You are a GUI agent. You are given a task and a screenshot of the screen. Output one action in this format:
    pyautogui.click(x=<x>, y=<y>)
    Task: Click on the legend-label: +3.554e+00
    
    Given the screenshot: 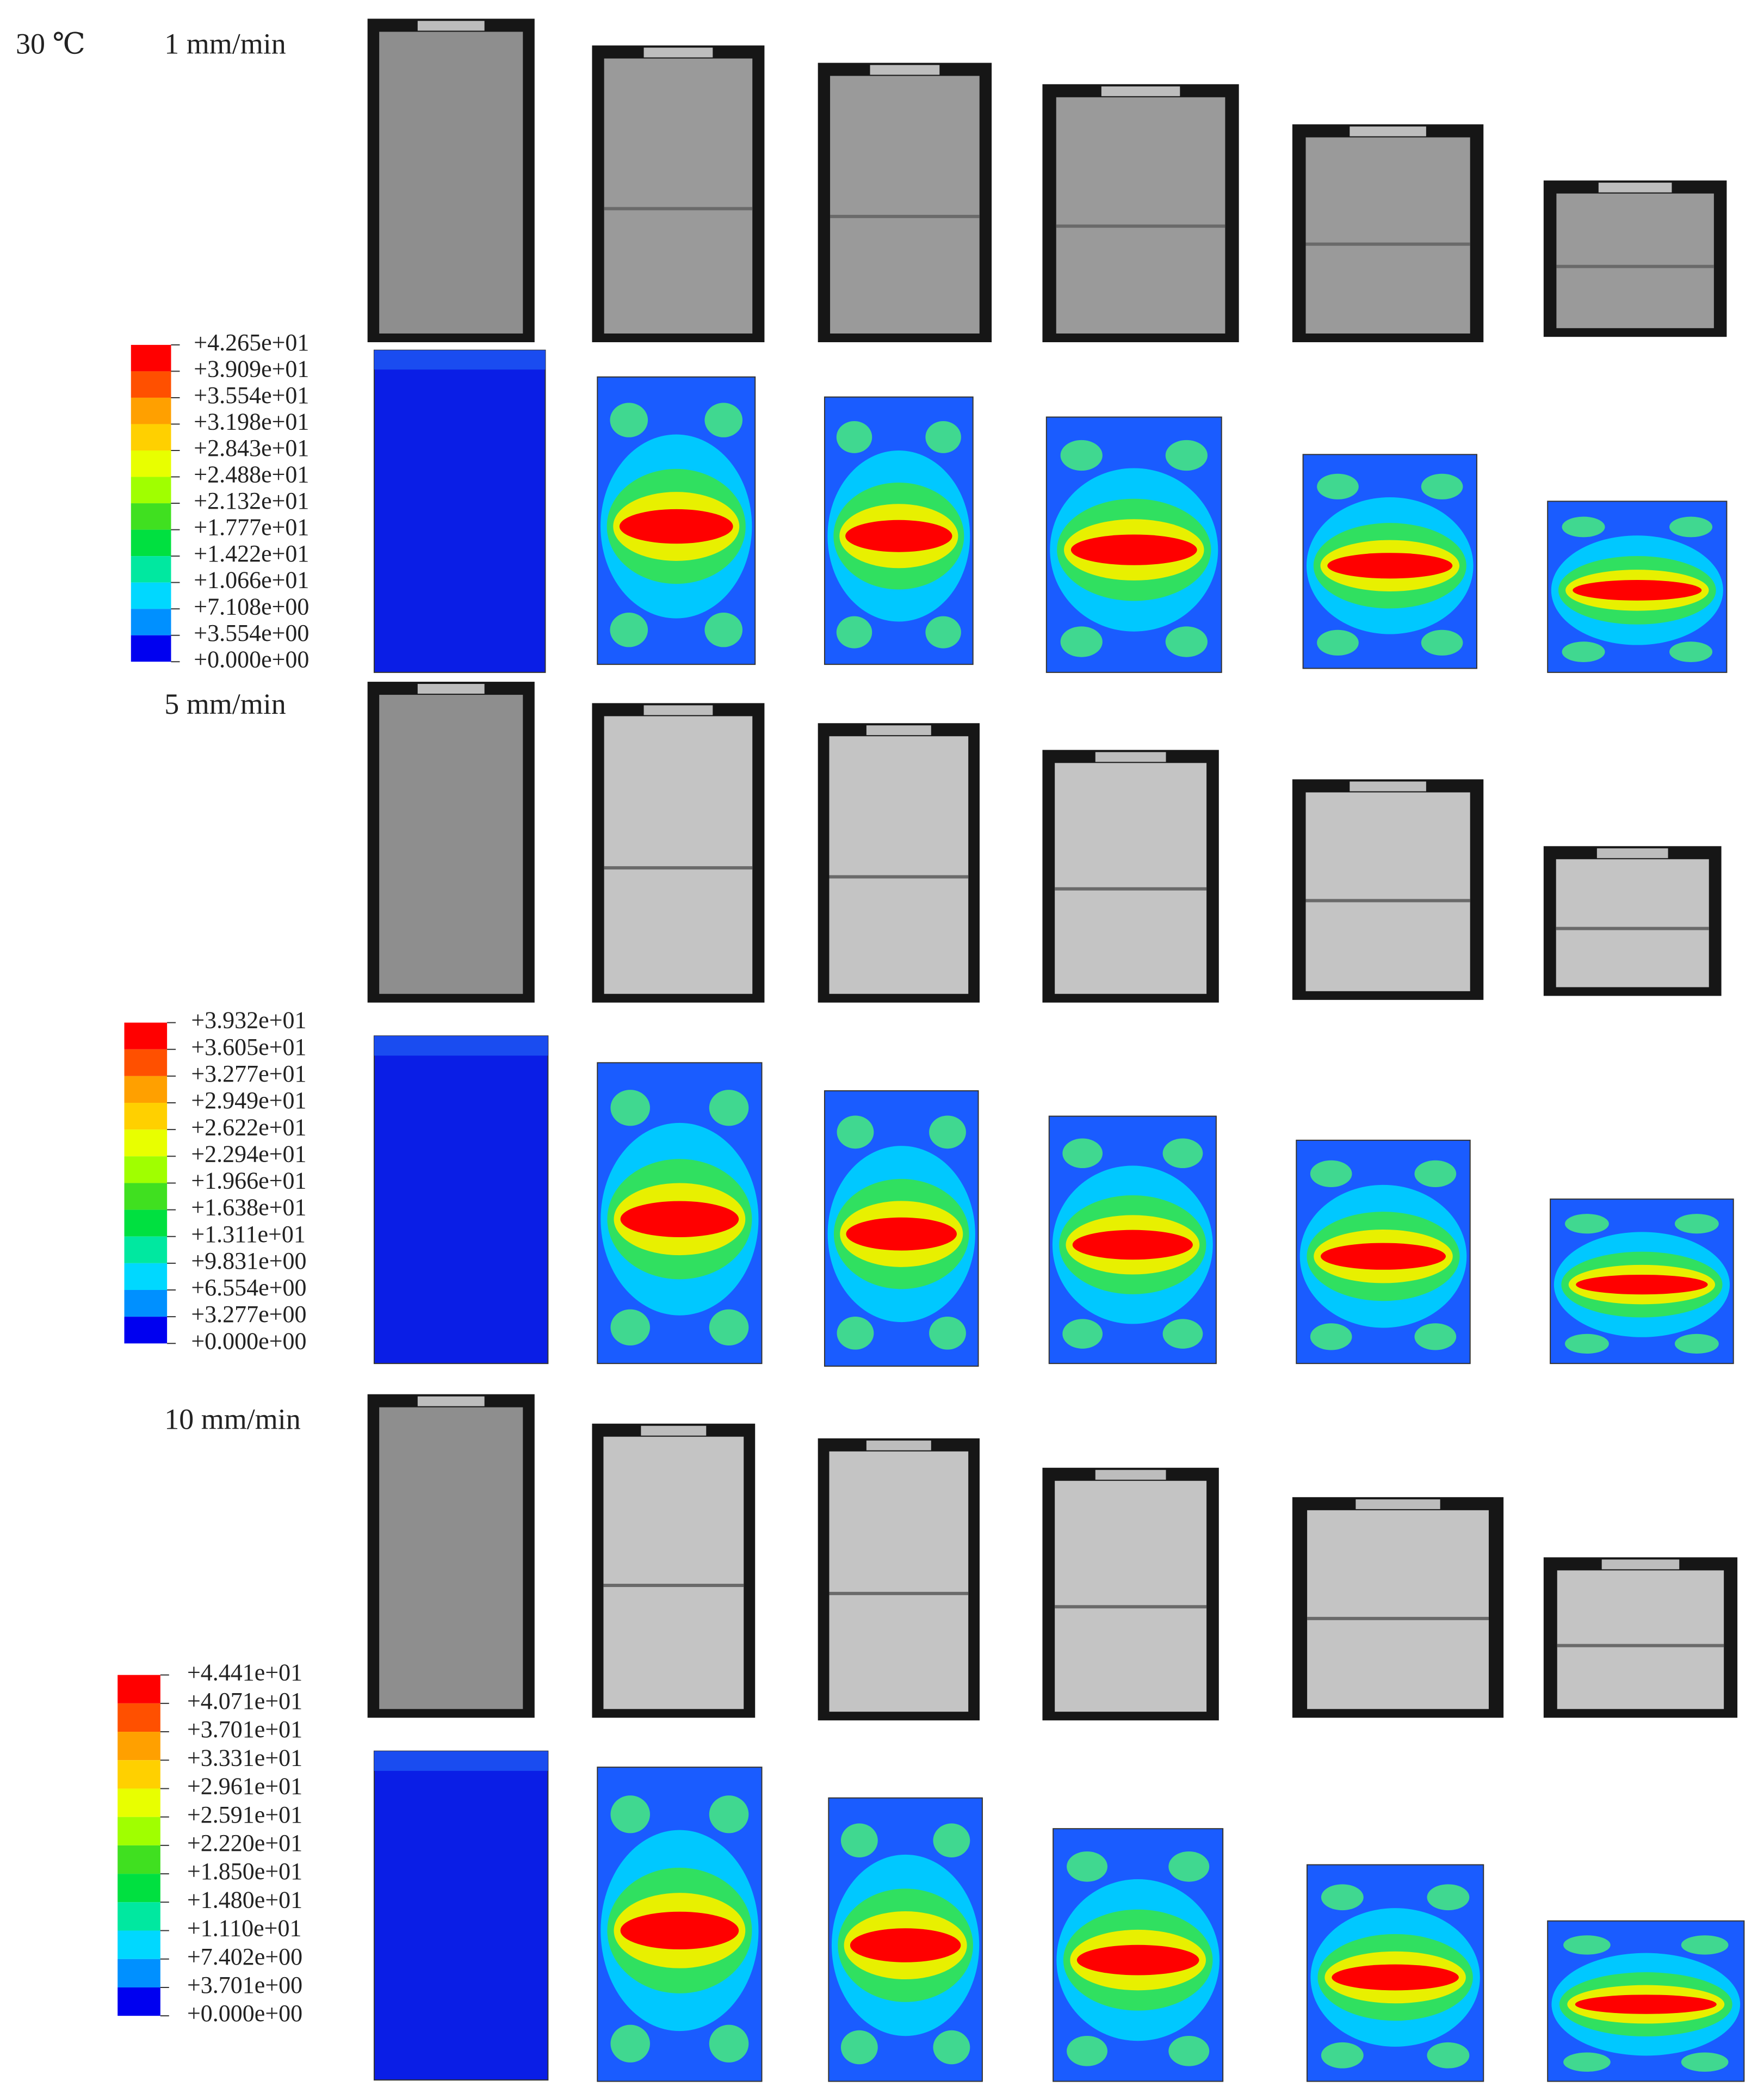 What is the action you would take?
    pyautogui.click(x=252, y=633)
    